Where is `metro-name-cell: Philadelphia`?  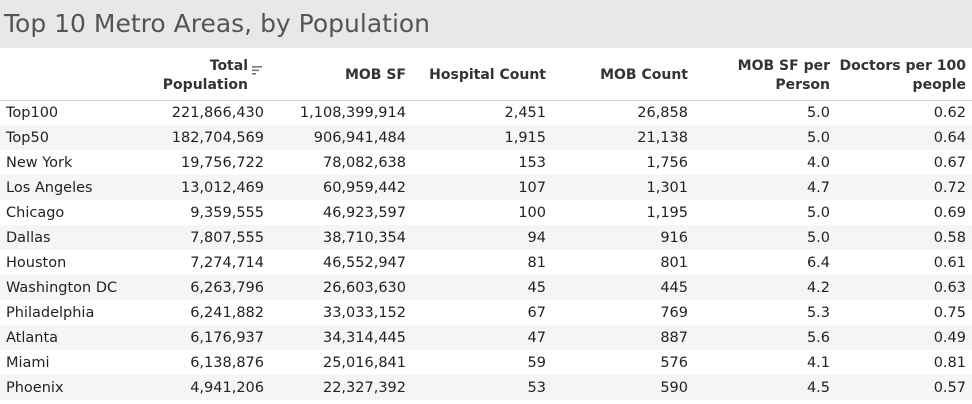
metro-name-cell: Philadelphia is located at coordinates (50, 312).